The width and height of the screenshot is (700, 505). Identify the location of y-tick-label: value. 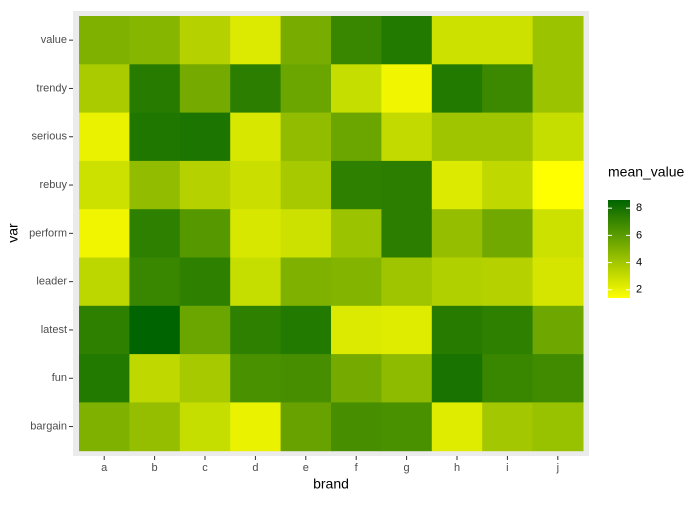
(54, 40).